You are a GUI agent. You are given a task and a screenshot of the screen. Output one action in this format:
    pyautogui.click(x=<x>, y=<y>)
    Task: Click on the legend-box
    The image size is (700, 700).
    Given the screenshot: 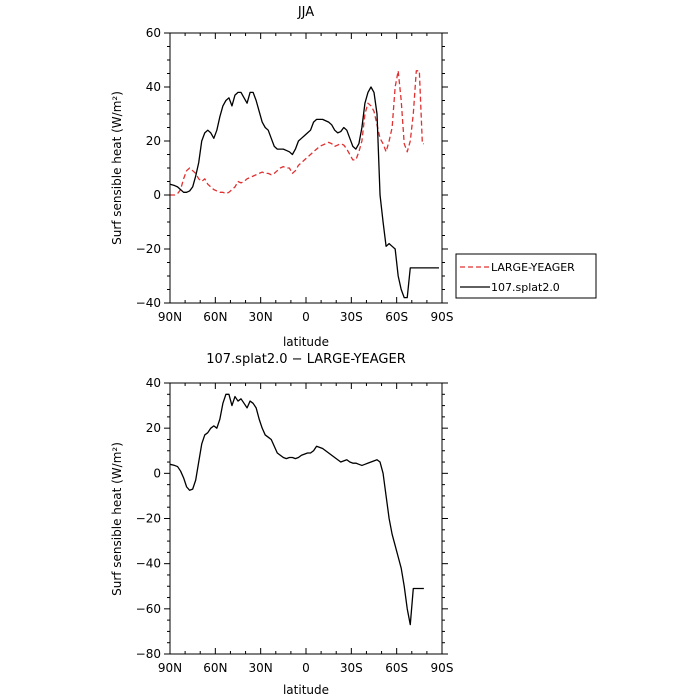 What is the action you would take?
    pyautogui.click(x=526, y=276)
    